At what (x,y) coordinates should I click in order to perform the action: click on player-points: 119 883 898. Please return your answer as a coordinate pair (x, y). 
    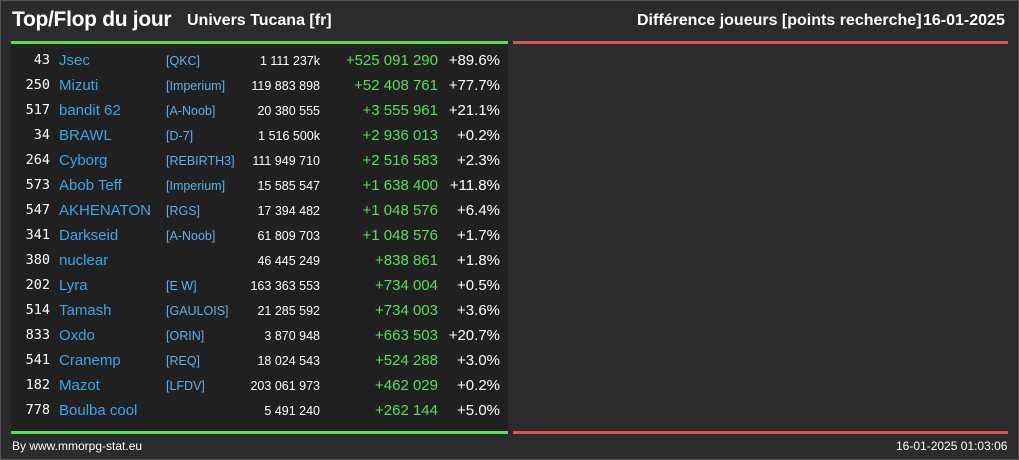
    Looking at the image, I should click on (285, 86).